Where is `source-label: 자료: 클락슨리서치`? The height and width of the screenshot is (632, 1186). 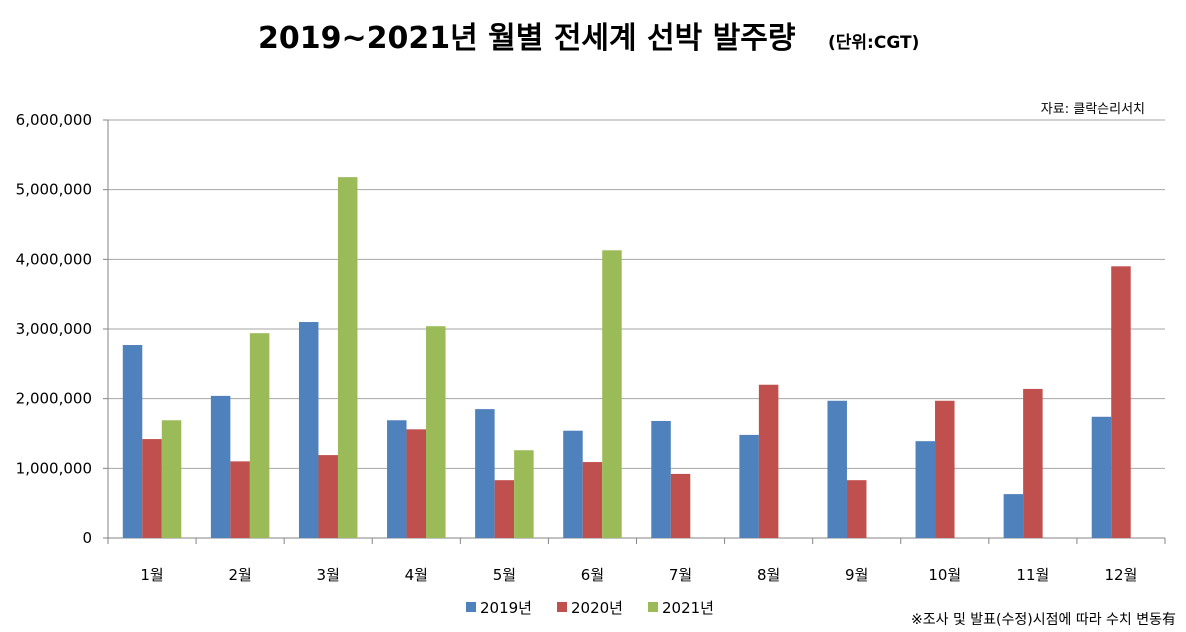 source-label: 자료: 클락슨리서치 is located at coordinates (1093, 109).